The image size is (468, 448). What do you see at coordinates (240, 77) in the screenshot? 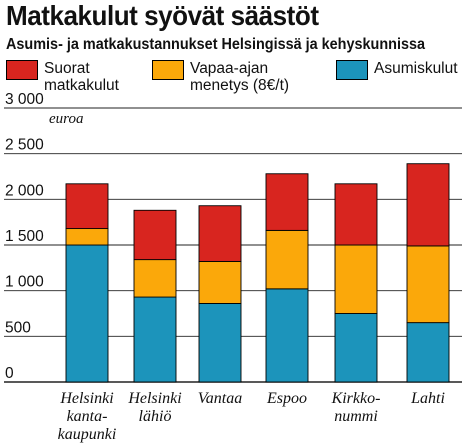
I see `legend-label-vapaa: Vapaa-ajan menetys (8€/t)` at bounding box center [240, 77].